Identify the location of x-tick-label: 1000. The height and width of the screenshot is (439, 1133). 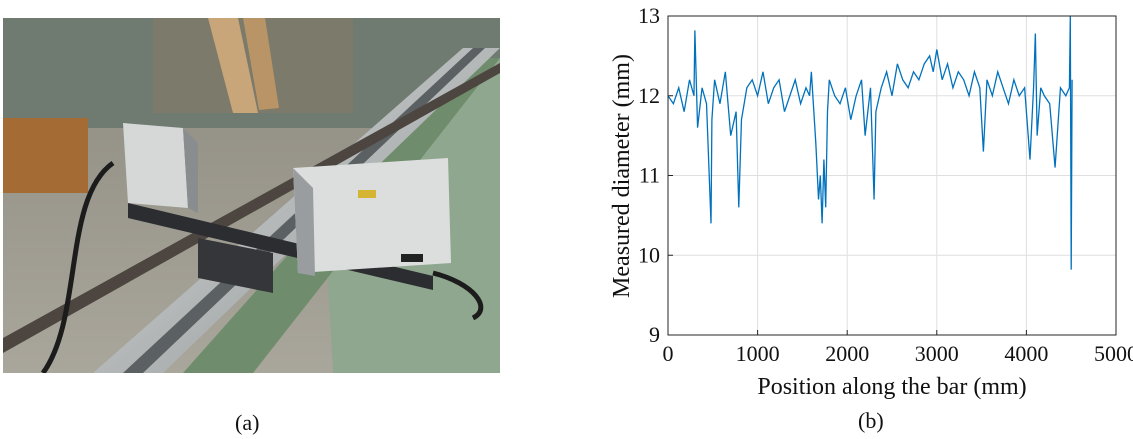
(758, 353).